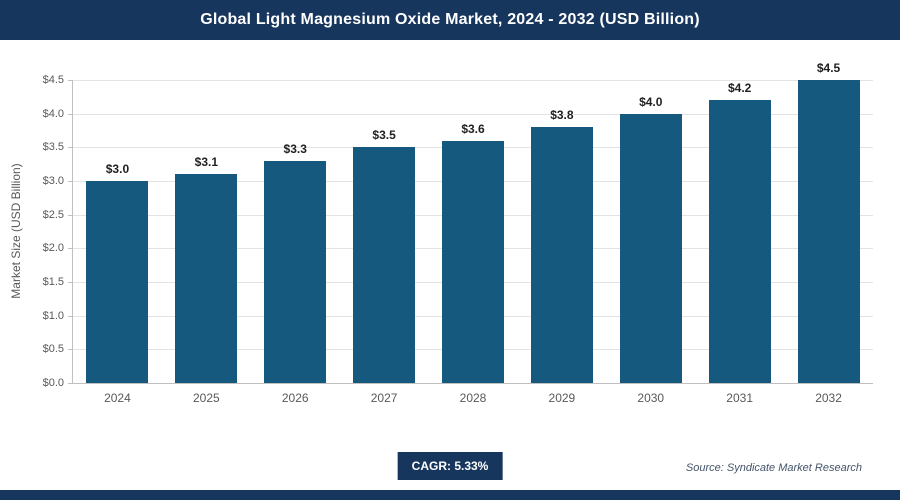  I want to click on y-tick-label: $4.5, so click(53, 80).